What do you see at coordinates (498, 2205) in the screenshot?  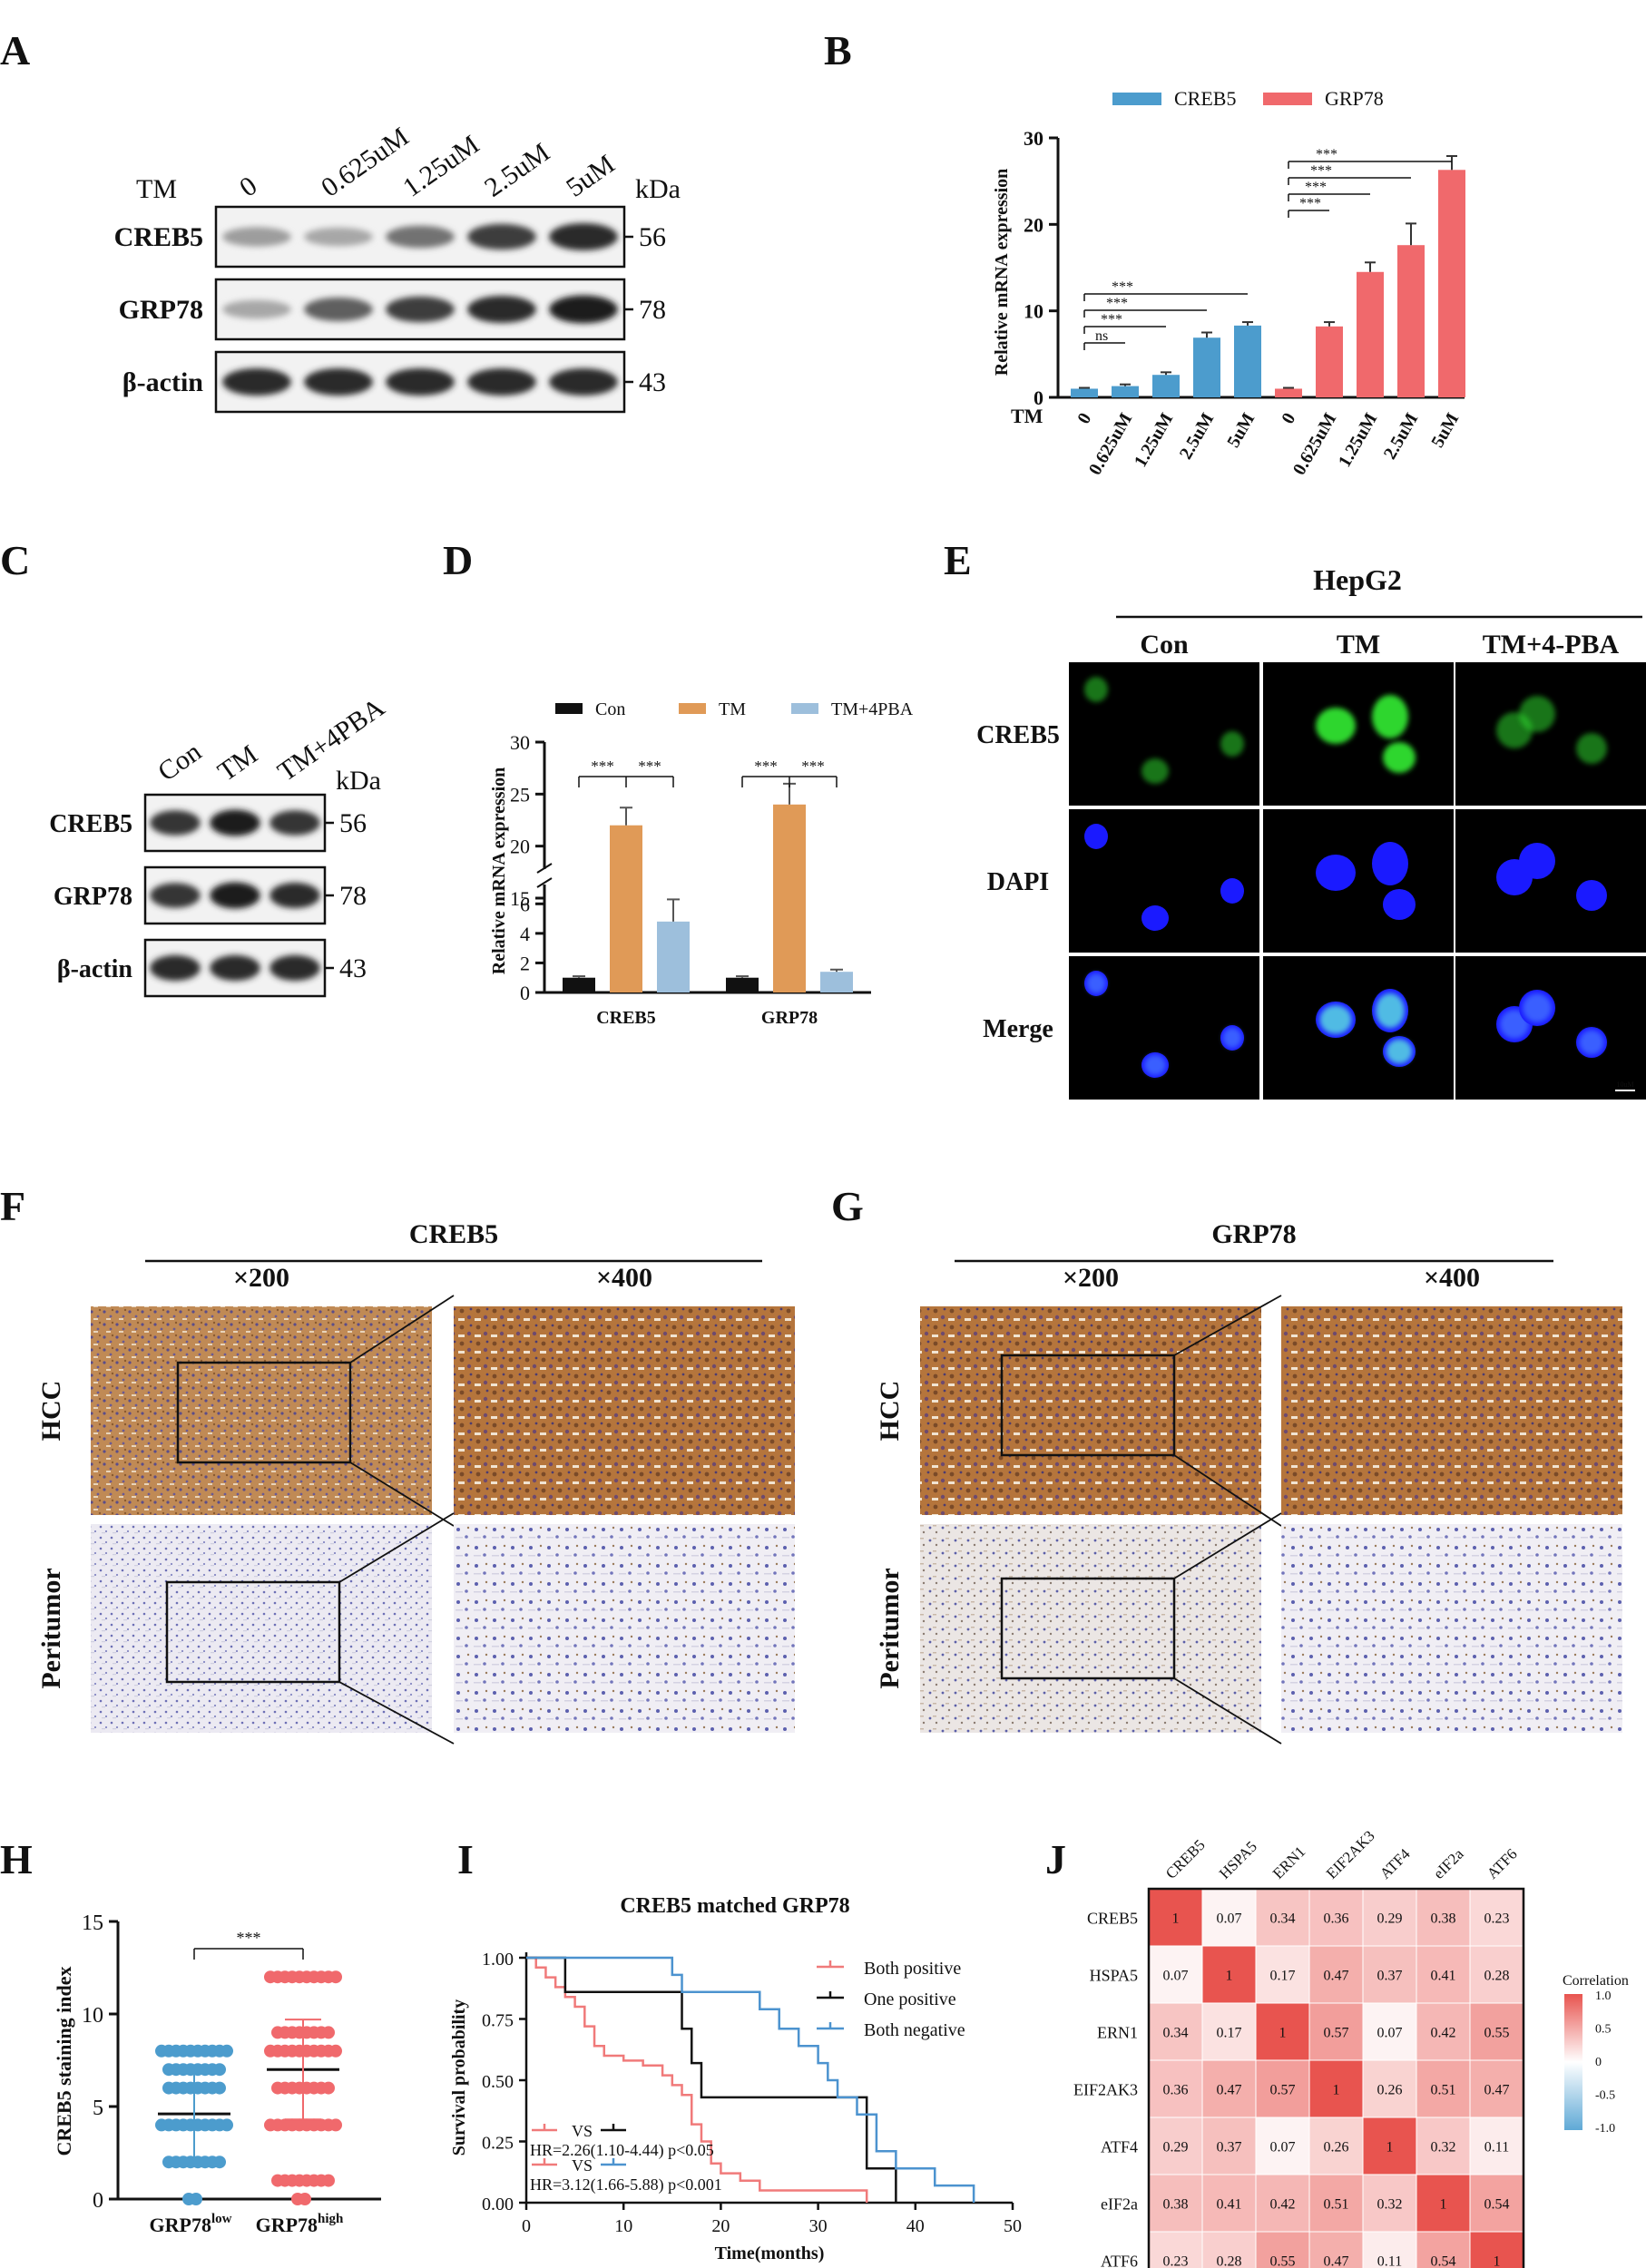 I see `y-tick-label: 0.00` at bounding box center [498, 2205].